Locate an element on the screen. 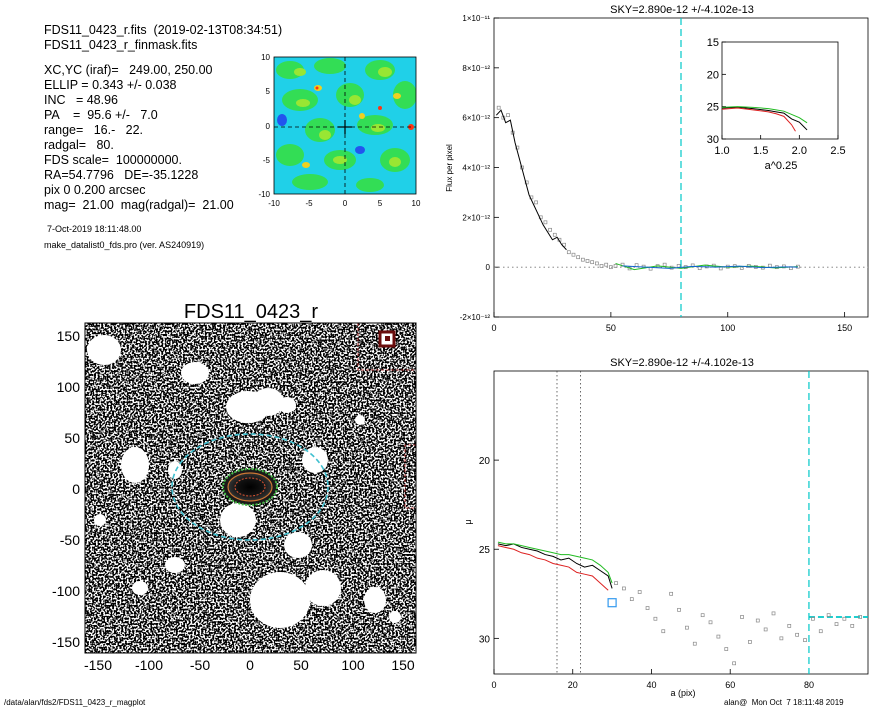 Image resolution: width=885 pixels, height=708 pixels. mask-file-line: FDS11_0423_r_finmask.fits is located at coordinates (121, 45).